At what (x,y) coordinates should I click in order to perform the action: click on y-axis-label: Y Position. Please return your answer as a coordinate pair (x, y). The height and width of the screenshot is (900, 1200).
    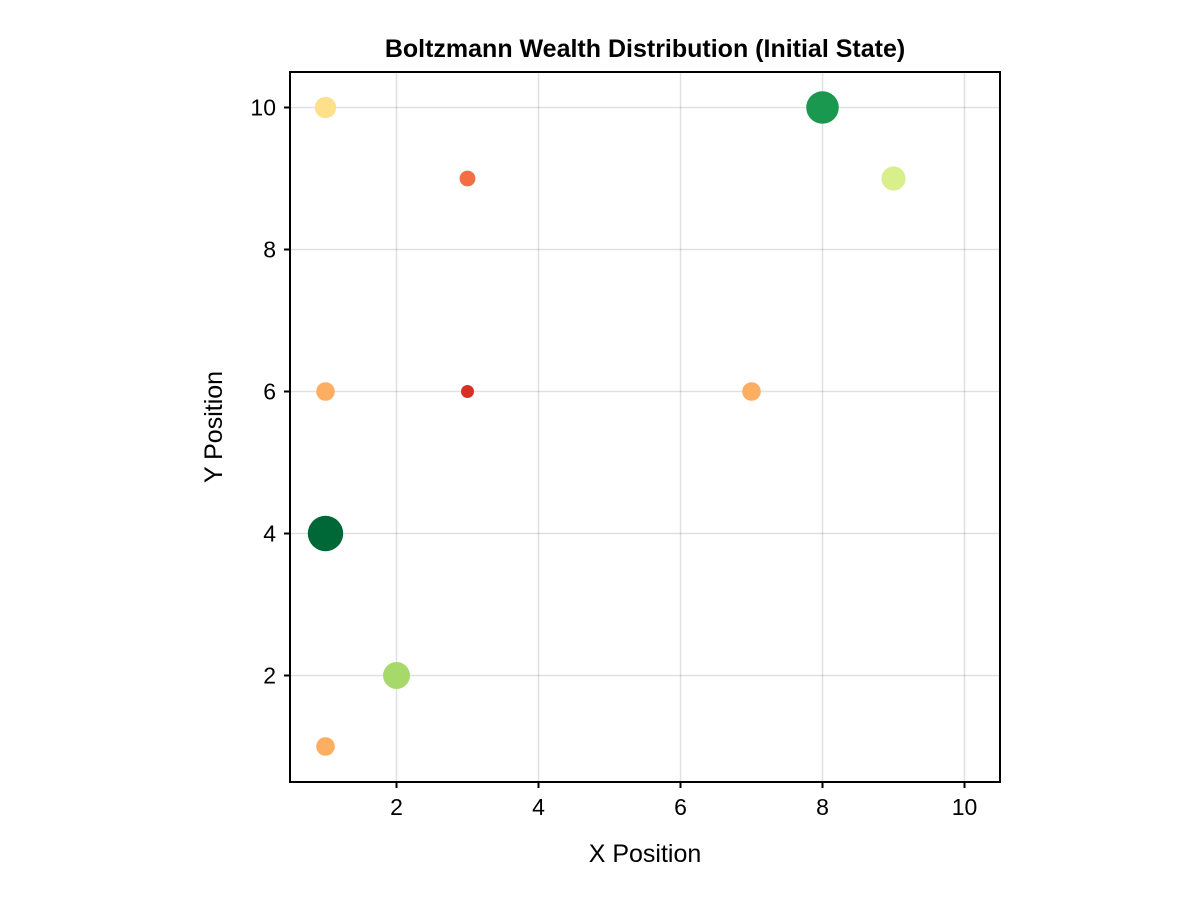
    Looking at the image, I should click on (214, 427).